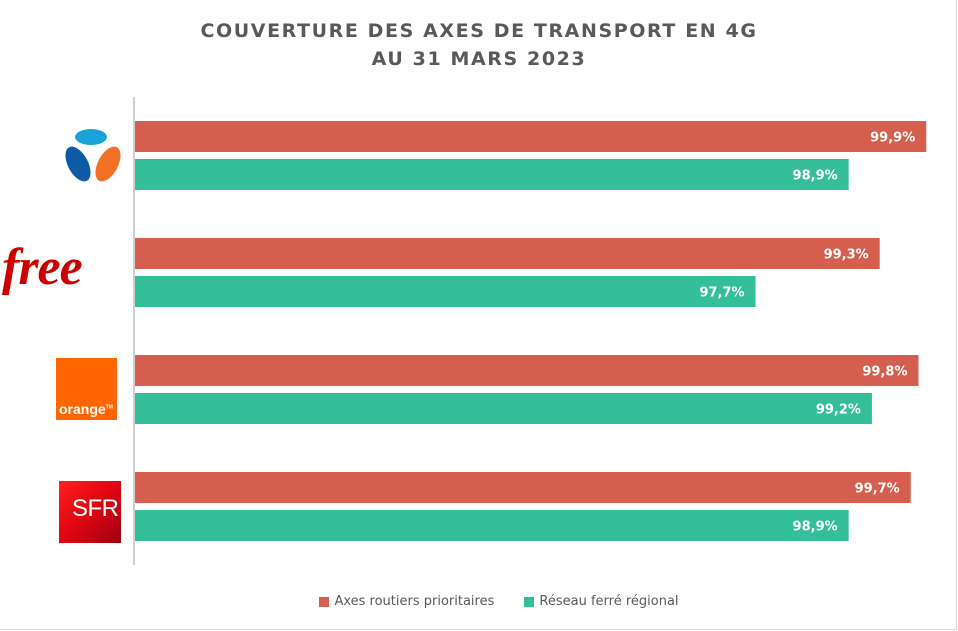 Image resolution: width=958 pixels, height=631 pixels. I want to click on bar-reseau-ferre-orange, so click(503, 408).